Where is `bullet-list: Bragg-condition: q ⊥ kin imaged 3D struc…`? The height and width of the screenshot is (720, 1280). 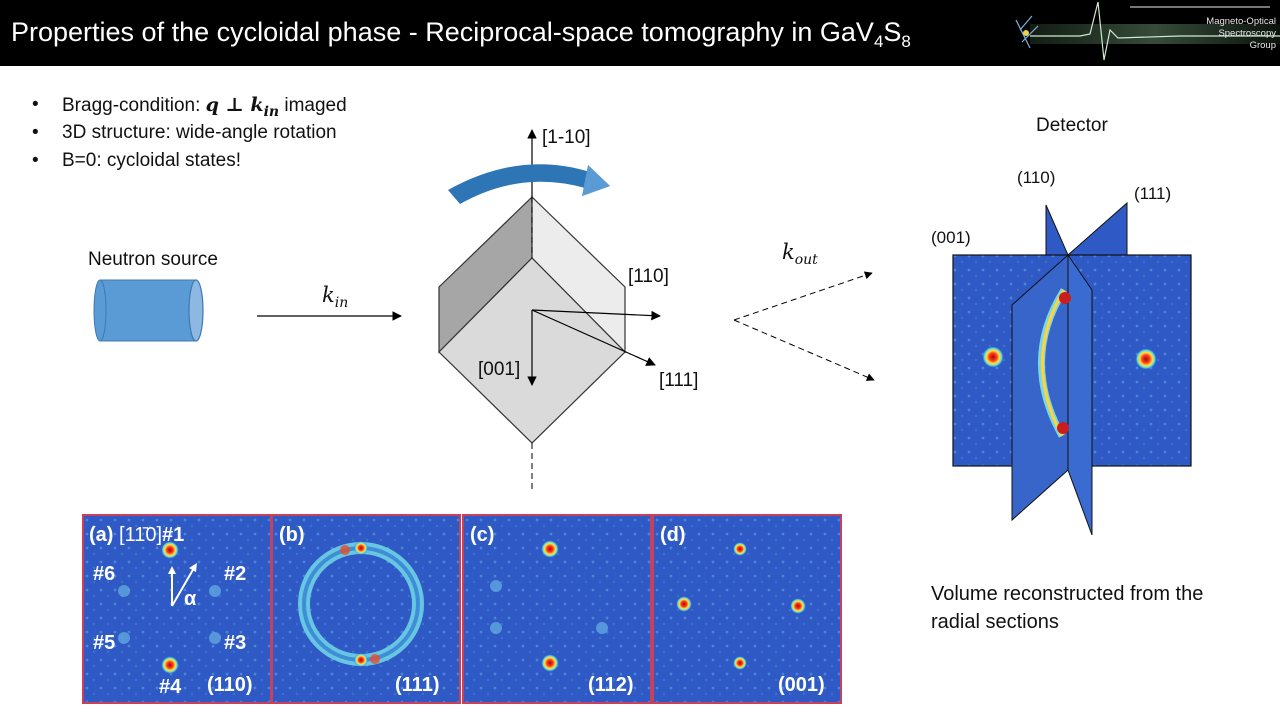
bullet-list: Bragg-condition: q ⊥ kin imaged 3D struc… is located at coordinates (188, 134).